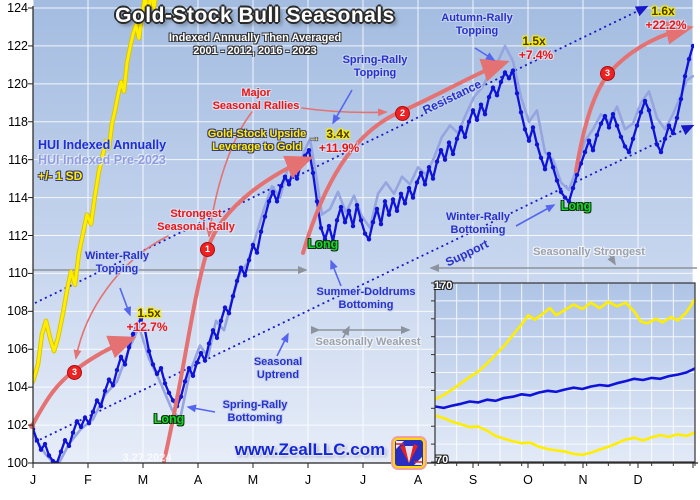  Describe the element at coordinates (485, 54) in the screenshot. I see `autumn-topping-arrow` at that location.